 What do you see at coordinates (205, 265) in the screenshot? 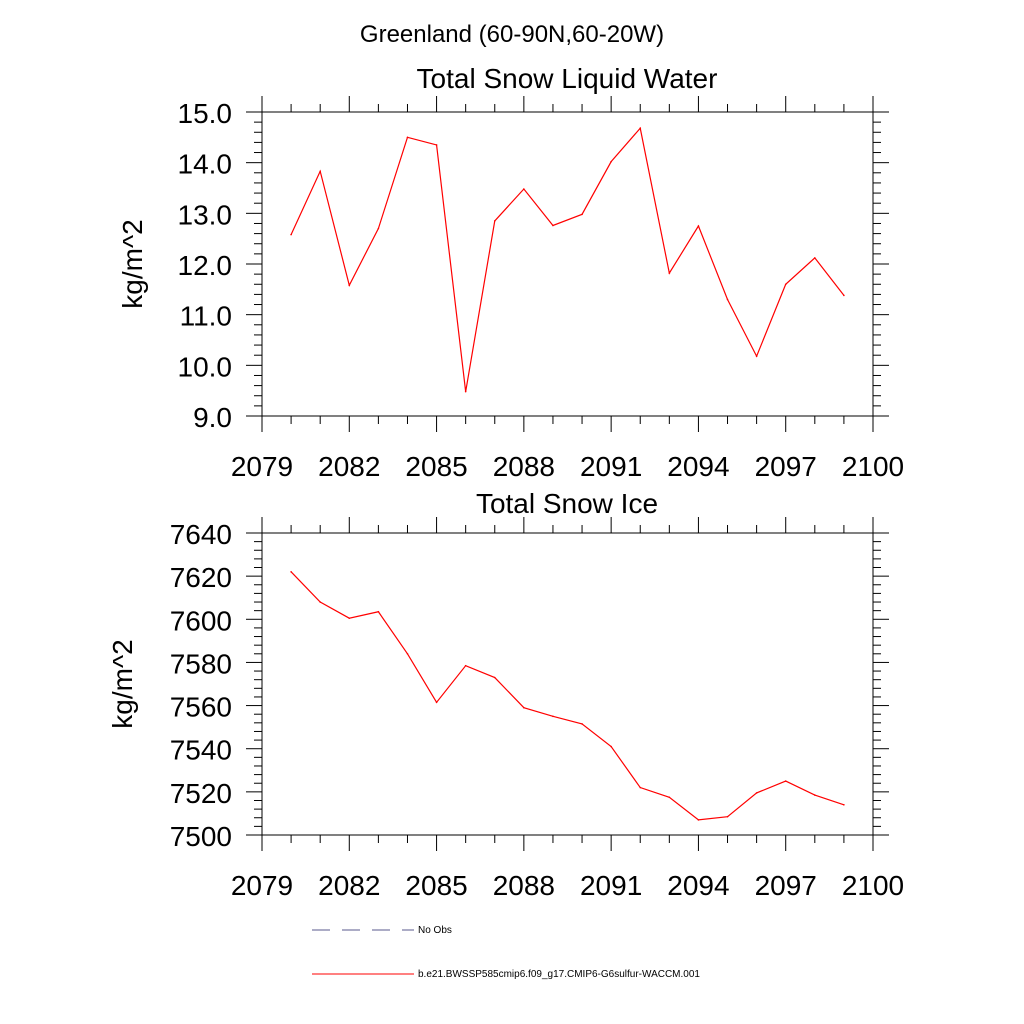
I see `y-tick-label: 12.0` at bounding box center [205, 265].